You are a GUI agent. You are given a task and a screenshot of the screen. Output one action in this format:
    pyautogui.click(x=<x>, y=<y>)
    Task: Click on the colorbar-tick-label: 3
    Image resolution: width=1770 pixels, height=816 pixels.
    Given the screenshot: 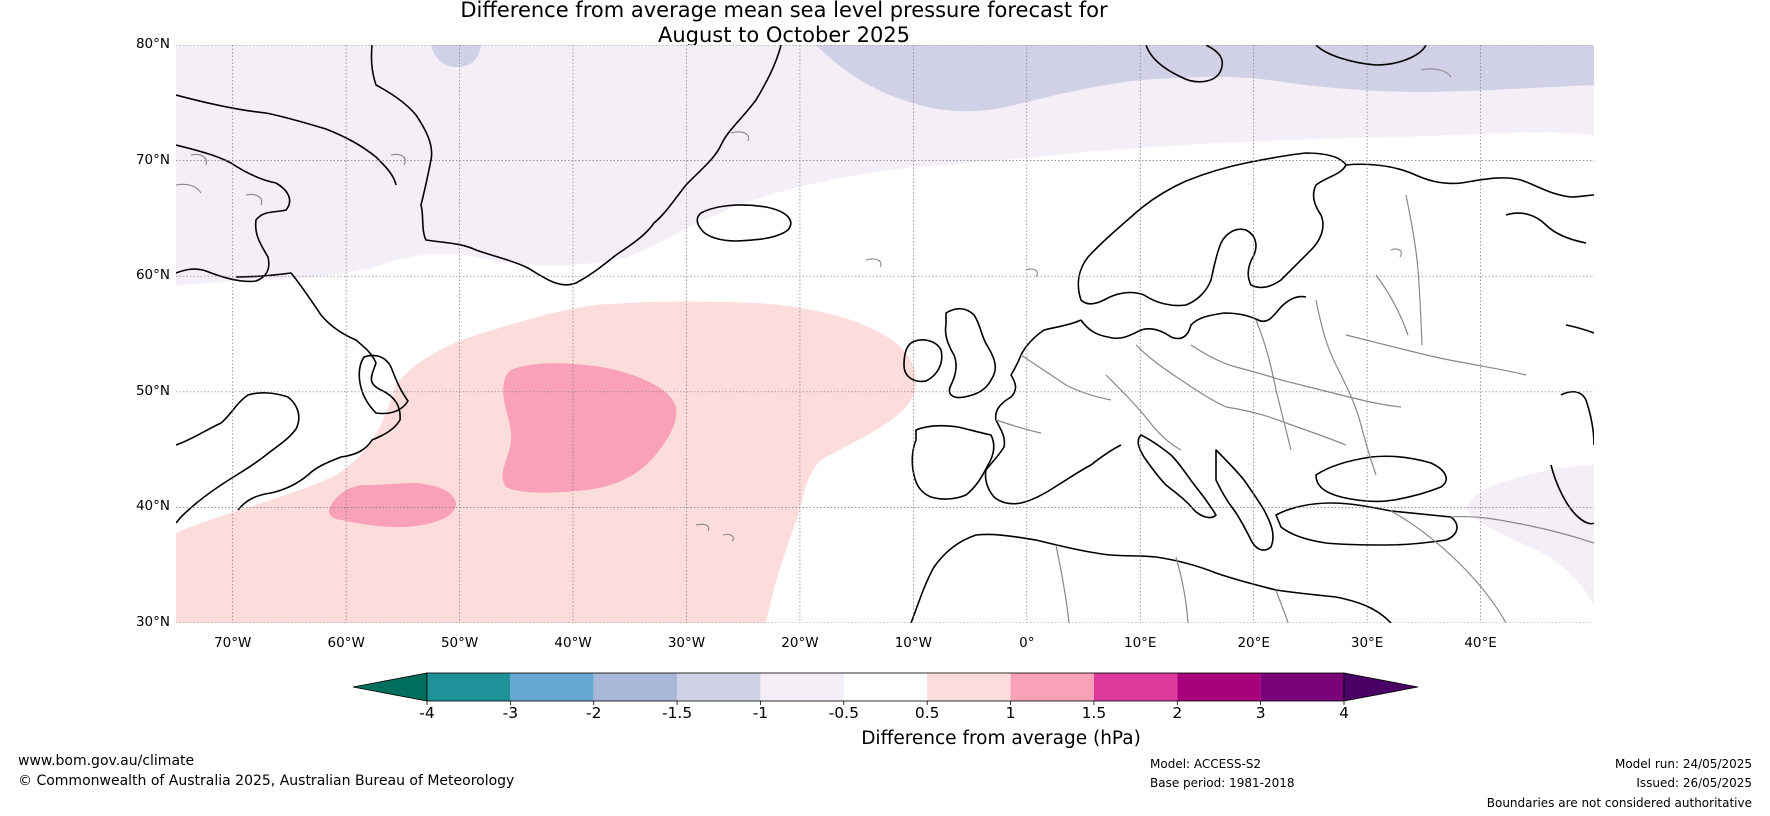 What is the action you would take?
    pyautogui.click(x=1260, y=713)
    